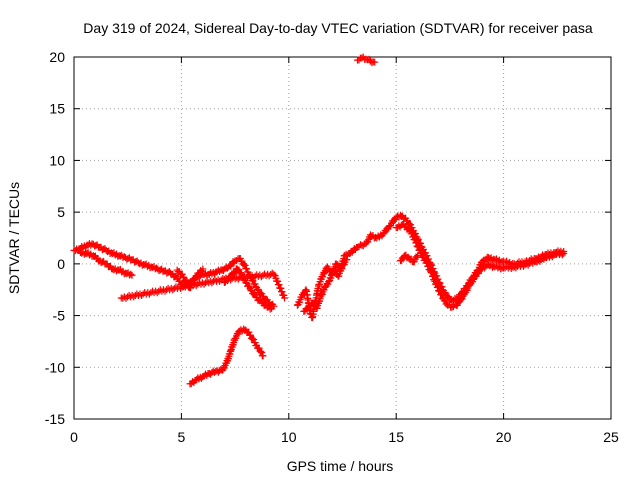  I want to click on y-tick-labels: -15 -10 -5 0 5 10 15 20, so click(55, 238).